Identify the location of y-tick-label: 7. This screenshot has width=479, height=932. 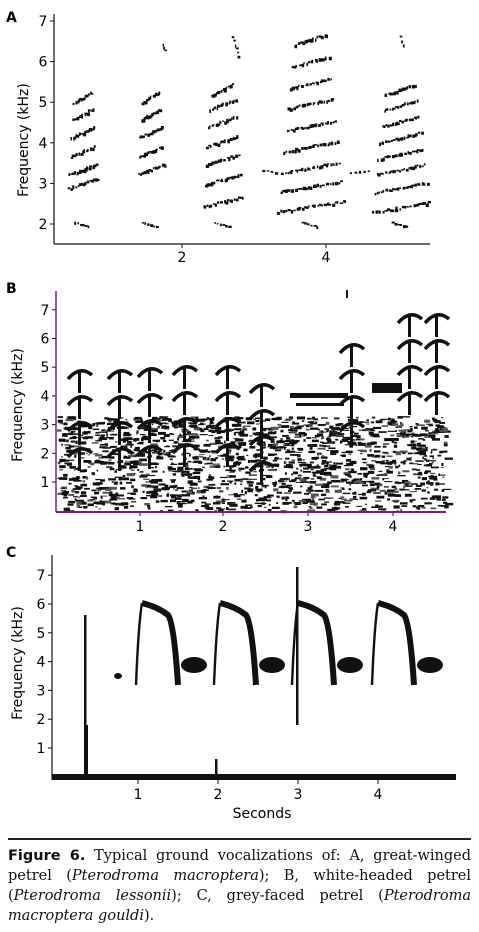
(41, 576).